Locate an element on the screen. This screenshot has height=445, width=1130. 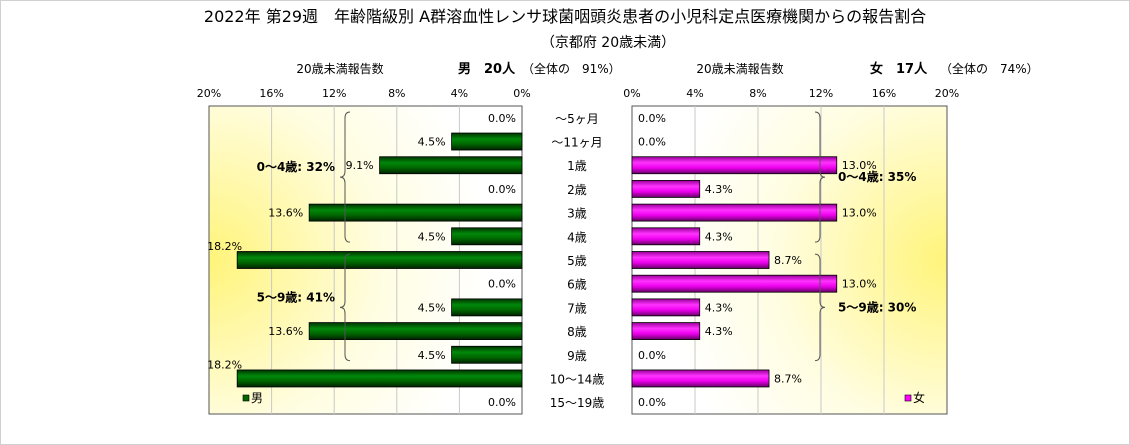
category-label: 5歳 is located at coordinates (577, 261).